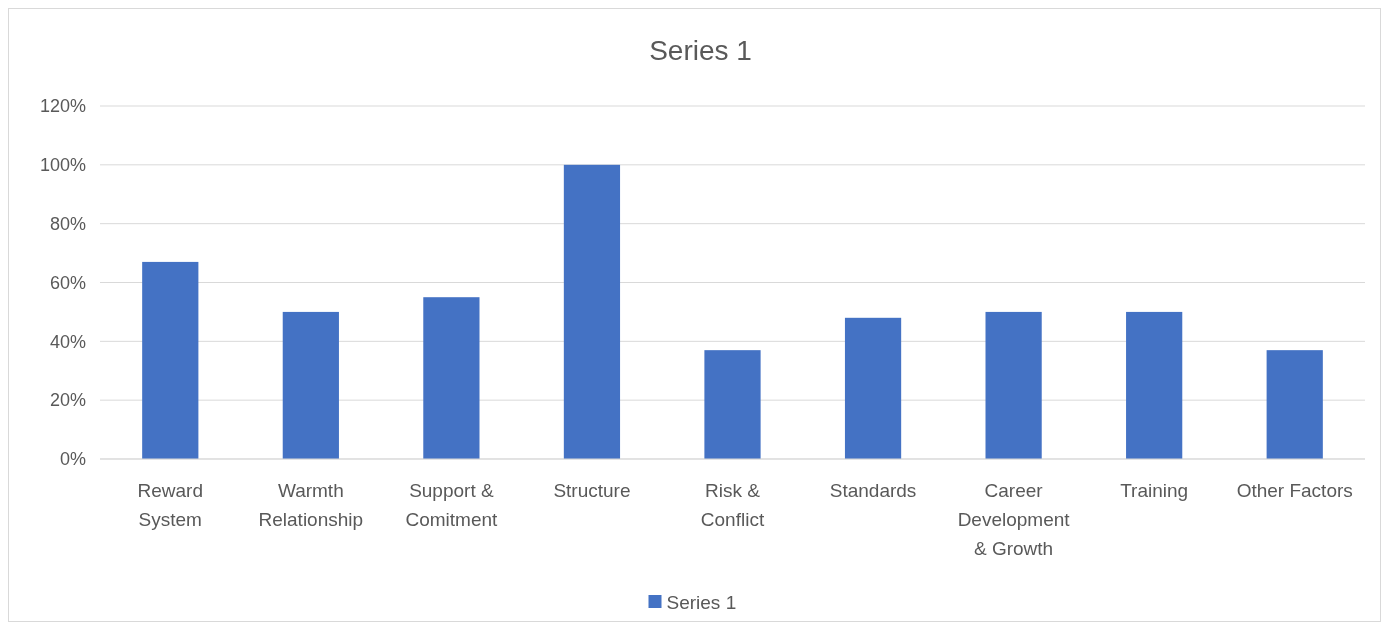  I want to click on x-tick-label: Other Factors, so click(1294, 490).